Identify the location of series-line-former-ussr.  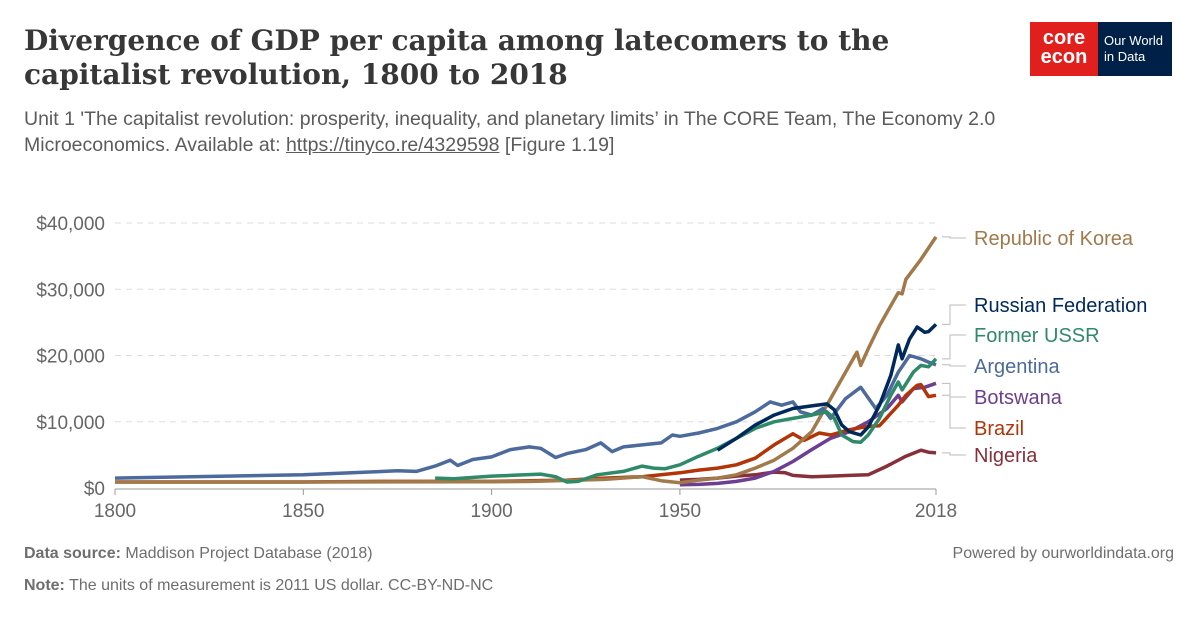
(686, 420).